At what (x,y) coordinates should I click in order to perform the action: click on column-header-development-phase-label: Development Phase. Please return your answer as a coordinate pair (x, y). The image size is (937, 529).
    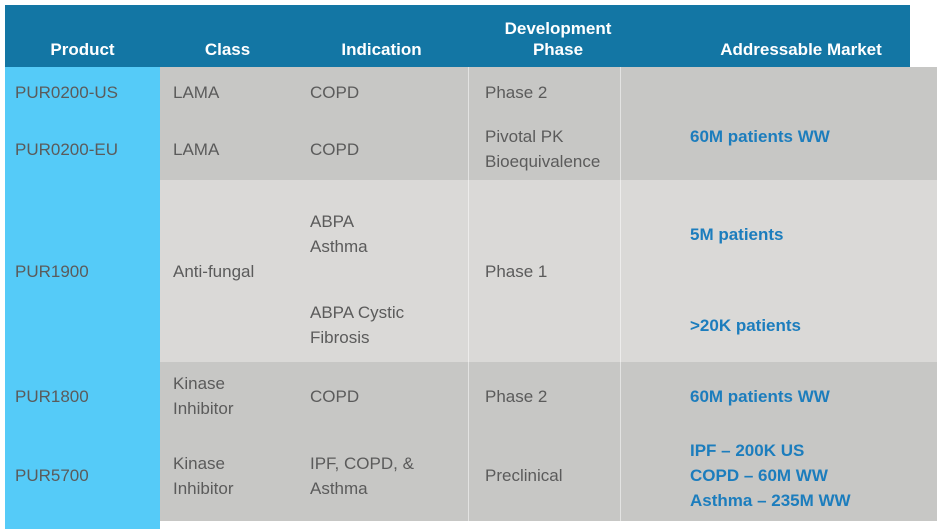
    Looking at the image, I should click on (558, 39).